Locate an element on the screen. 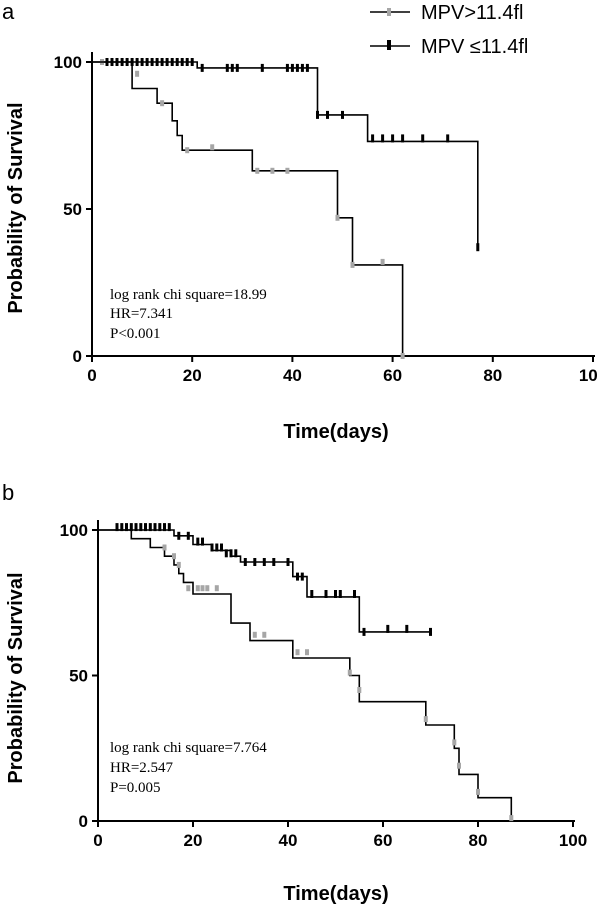 Image resolution: width=597 pixels, height=907 pixels. legend-label-low-mpv: MPV ≤11.4fl is located at coordinates (474, 47).